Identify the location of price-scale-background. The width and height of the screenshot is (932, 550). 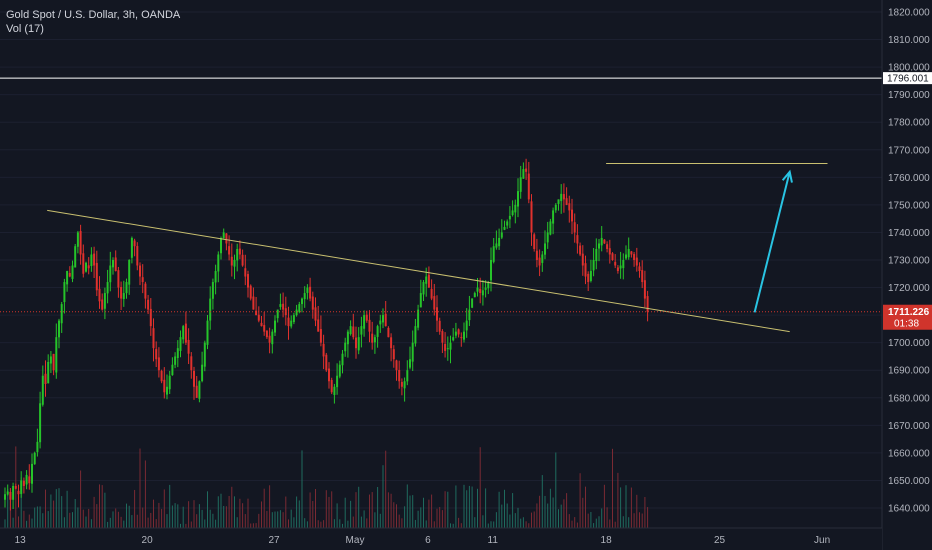
(907, 275).